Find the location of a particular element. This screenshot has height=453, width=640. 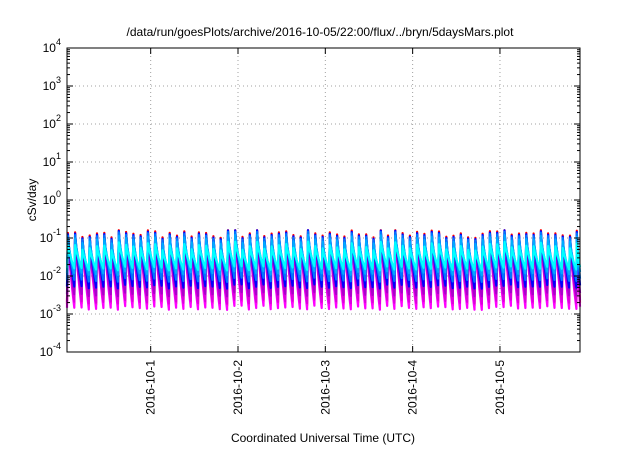

x-tick-label: 2016-10-1 is located at coordinates (151, 387).